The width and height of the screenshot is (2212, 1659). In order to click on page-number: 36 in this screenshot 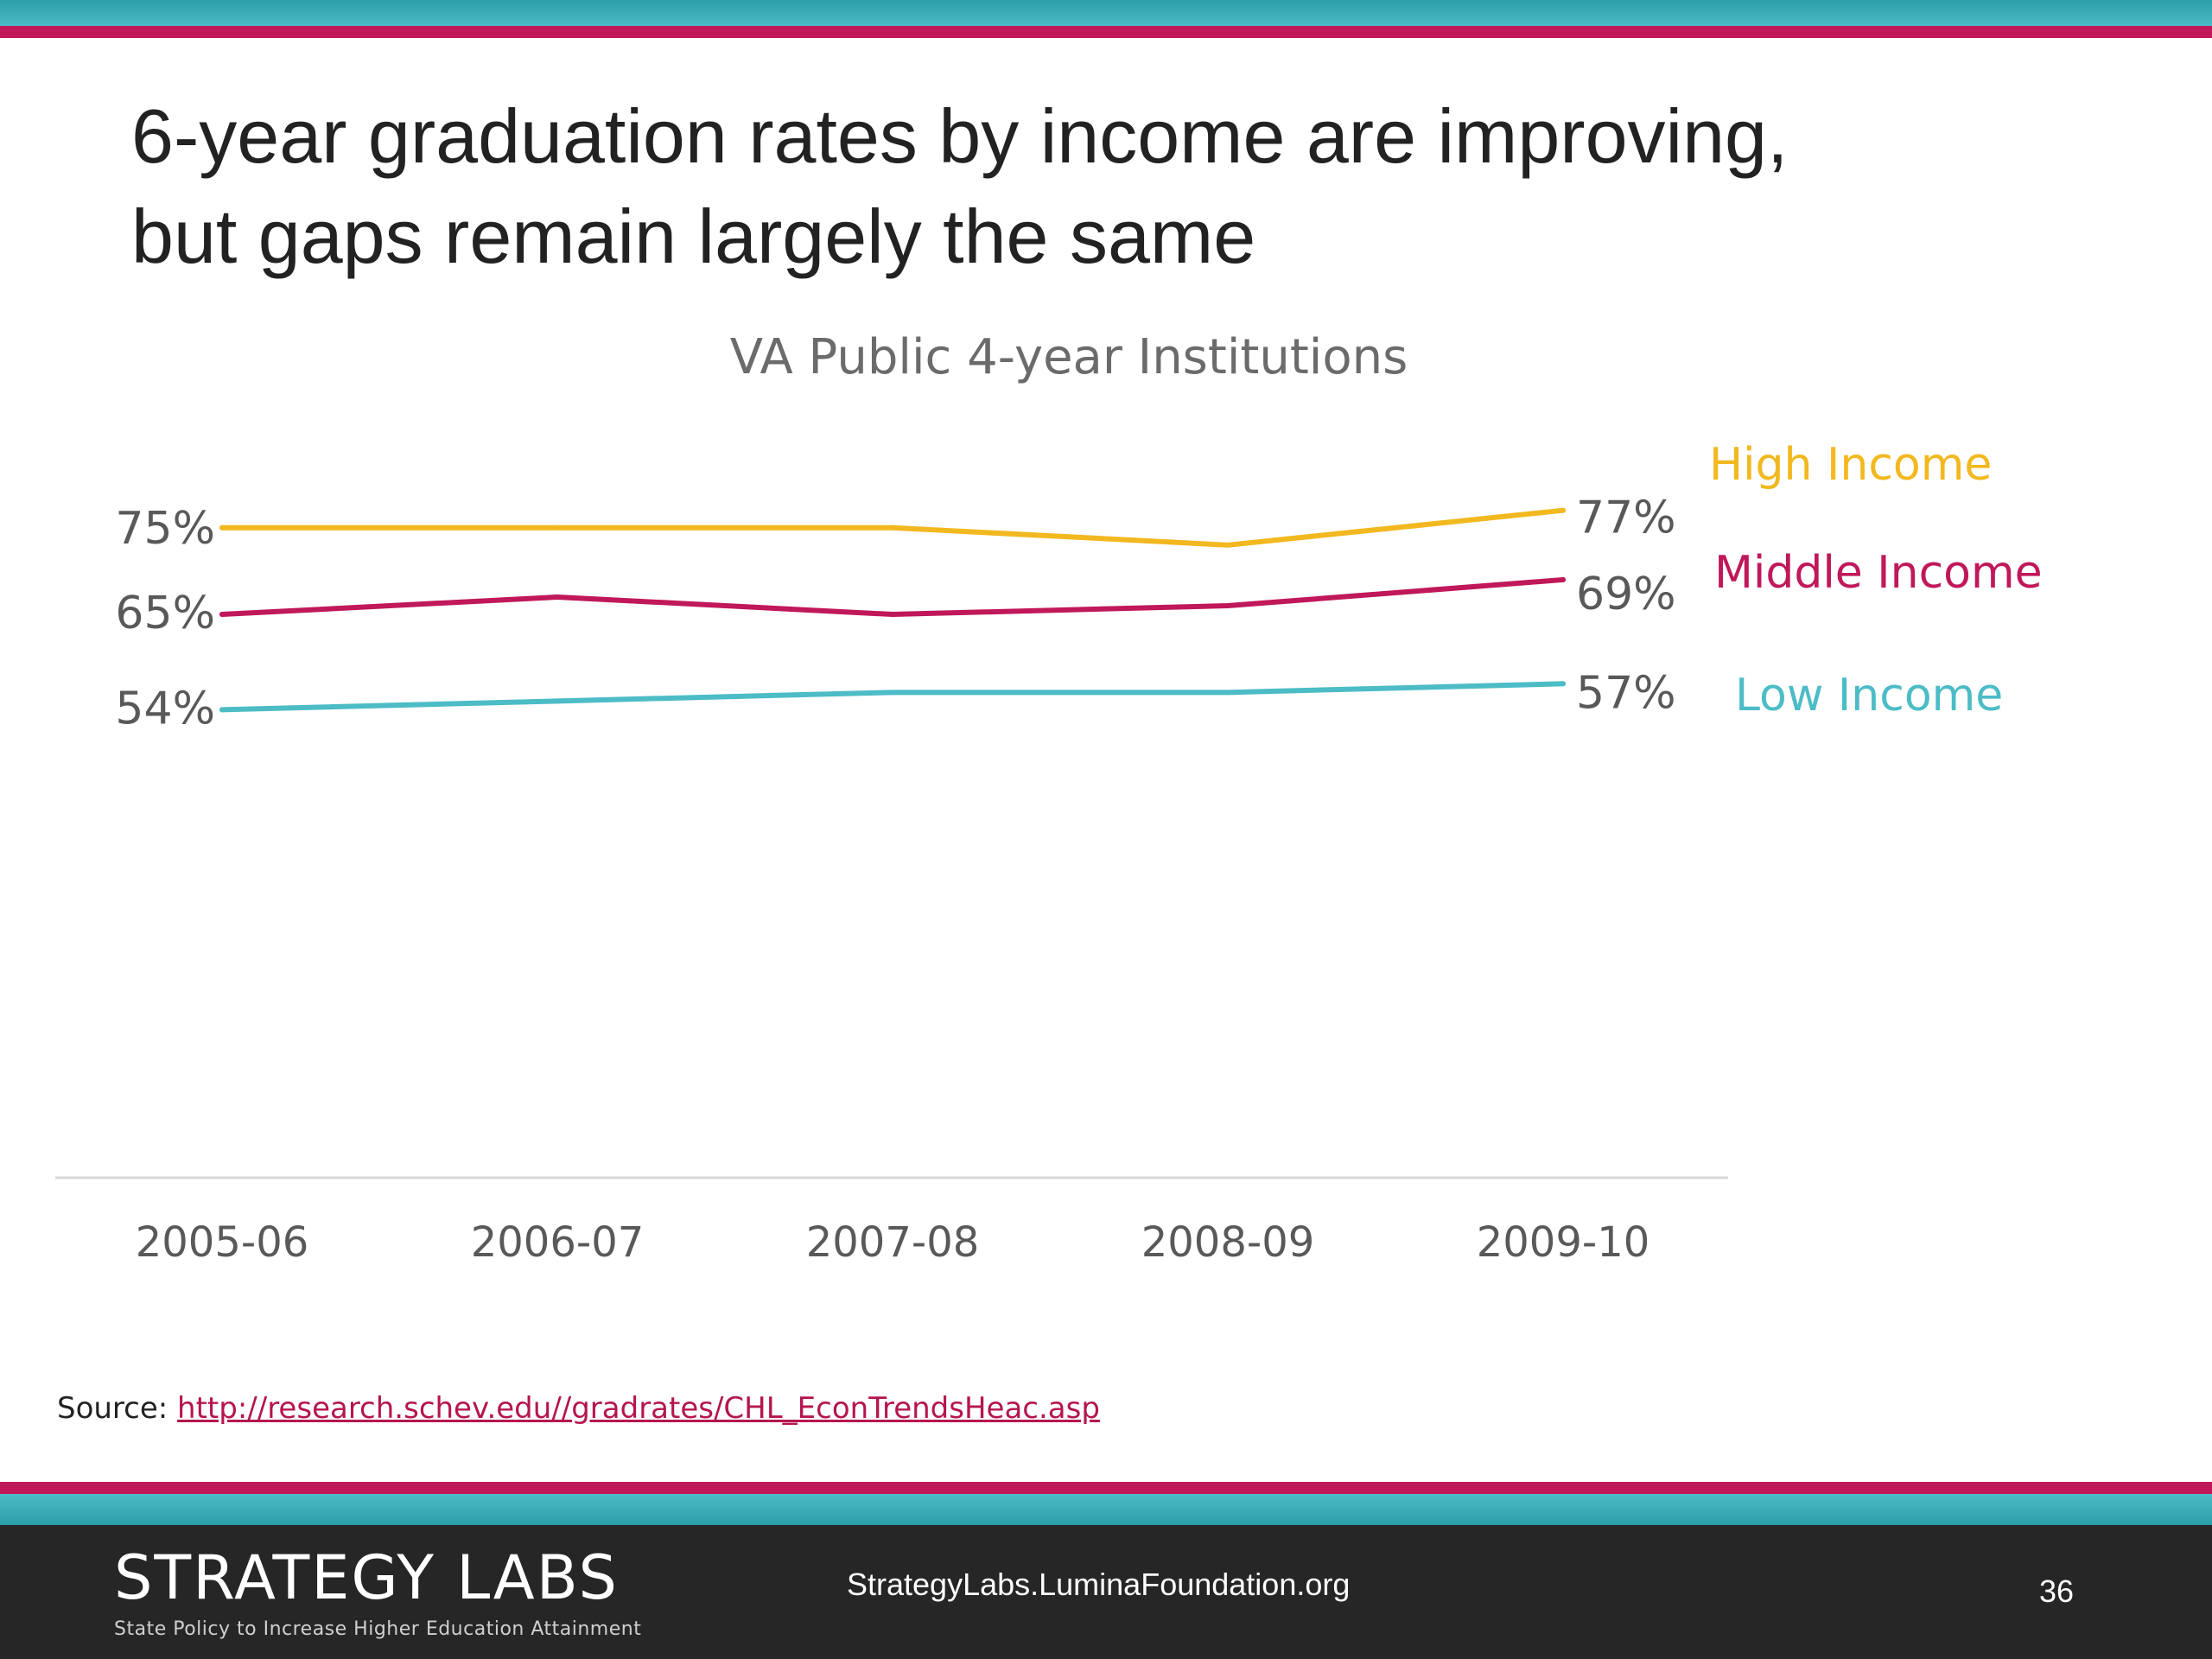, I will do `click(2057, 1591)`.